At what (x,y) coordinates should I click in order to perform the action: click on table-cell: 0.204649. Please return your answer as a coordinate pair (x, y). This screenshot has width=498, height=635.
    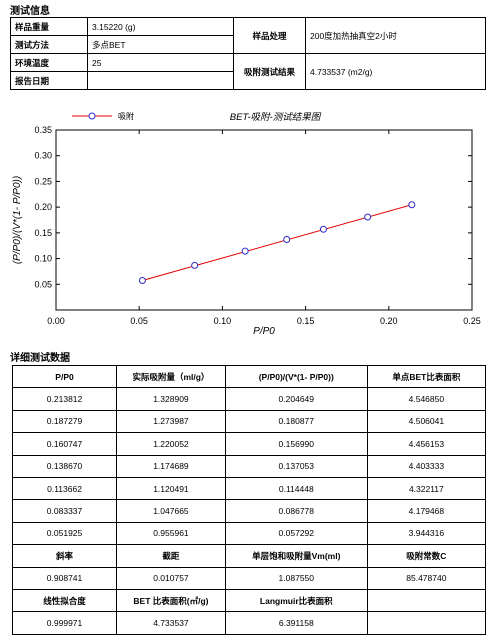
    Looking at the image, I should click on (296, 399).